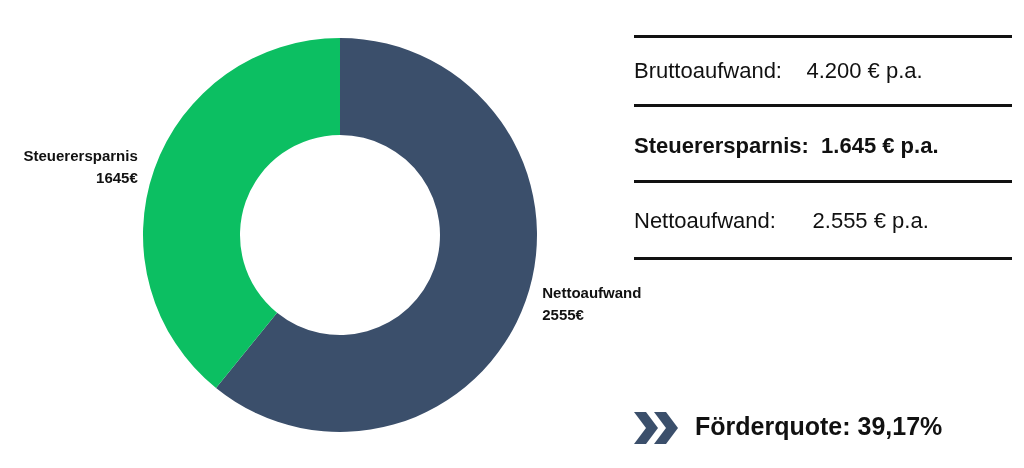 This screenshot has width=1024, height=468. What do you see at coordinates (781, 221) in the screenshot?
I see `text: Nettoaufwand: 2.555 € p.a.` at bounding box center [781, 221].